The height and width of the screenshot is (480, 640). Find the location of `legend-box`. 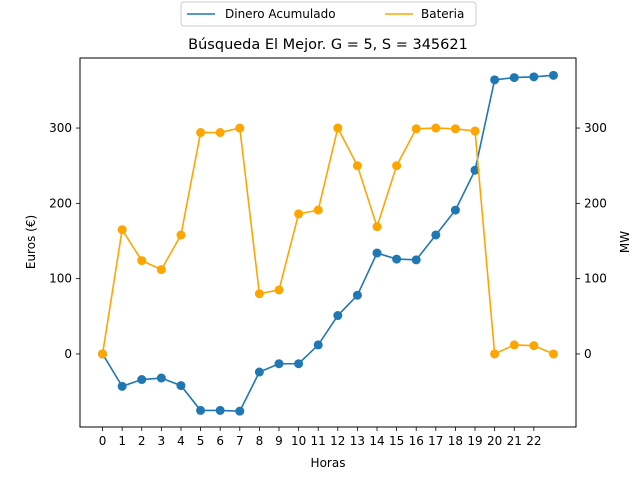

legend-box is located at coordinates (328, 14).